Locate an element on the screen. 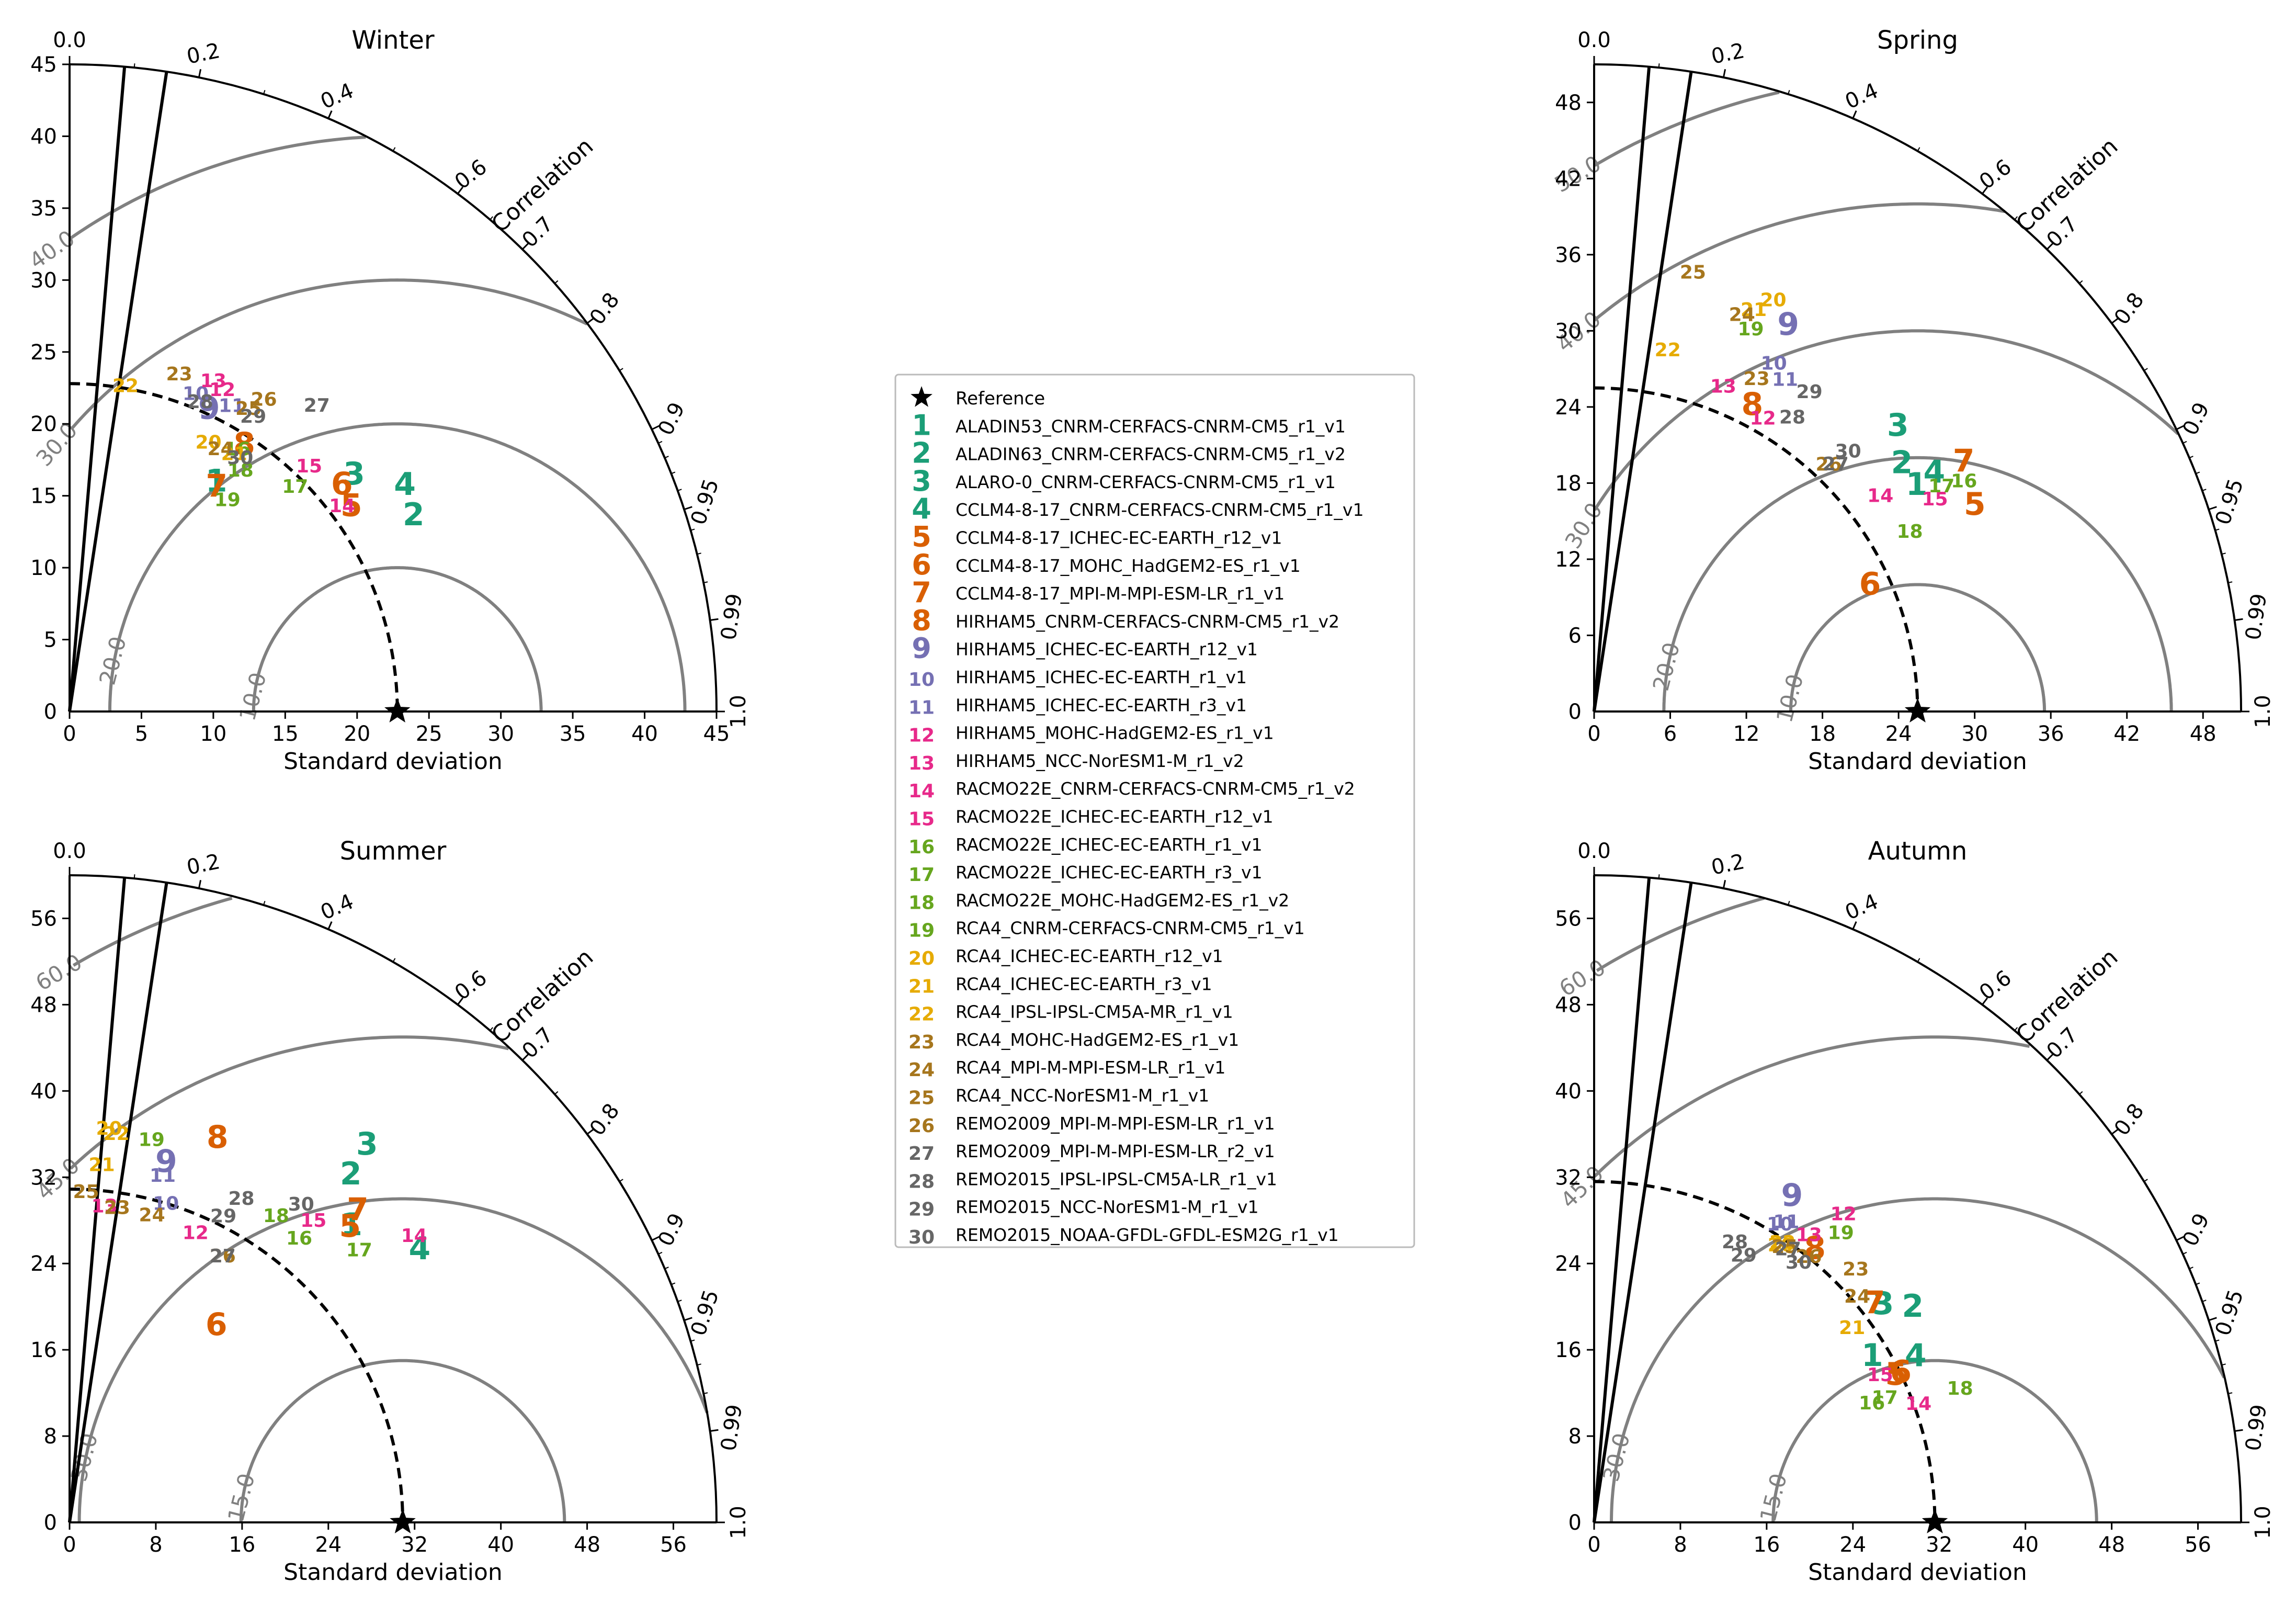  model-marker-15: 15 is located at coordinates (1880, 1375).